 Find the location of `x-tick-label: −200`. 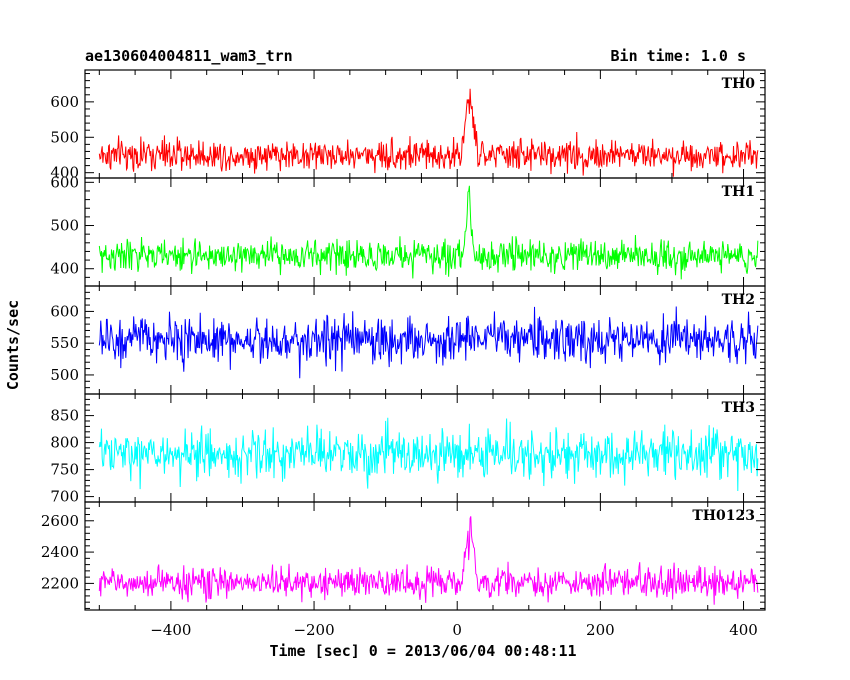

x-tick-label: −200 is located at coordinates (313, 630).